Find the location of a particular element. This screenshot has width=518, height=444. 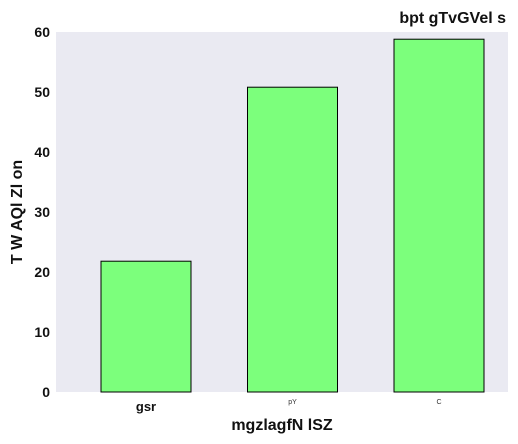

y-tick-label: 30 is located at coordinates (42, 212).